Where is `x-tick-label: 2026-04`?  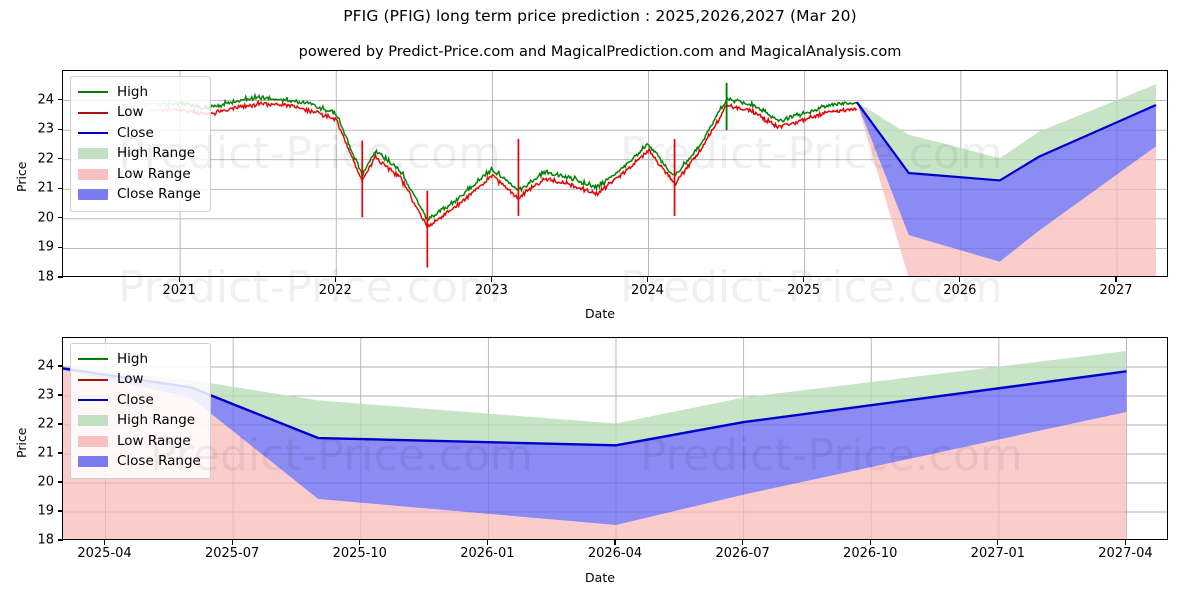 x-tick-label: 2026-04 is located at coordinates (615, 553).